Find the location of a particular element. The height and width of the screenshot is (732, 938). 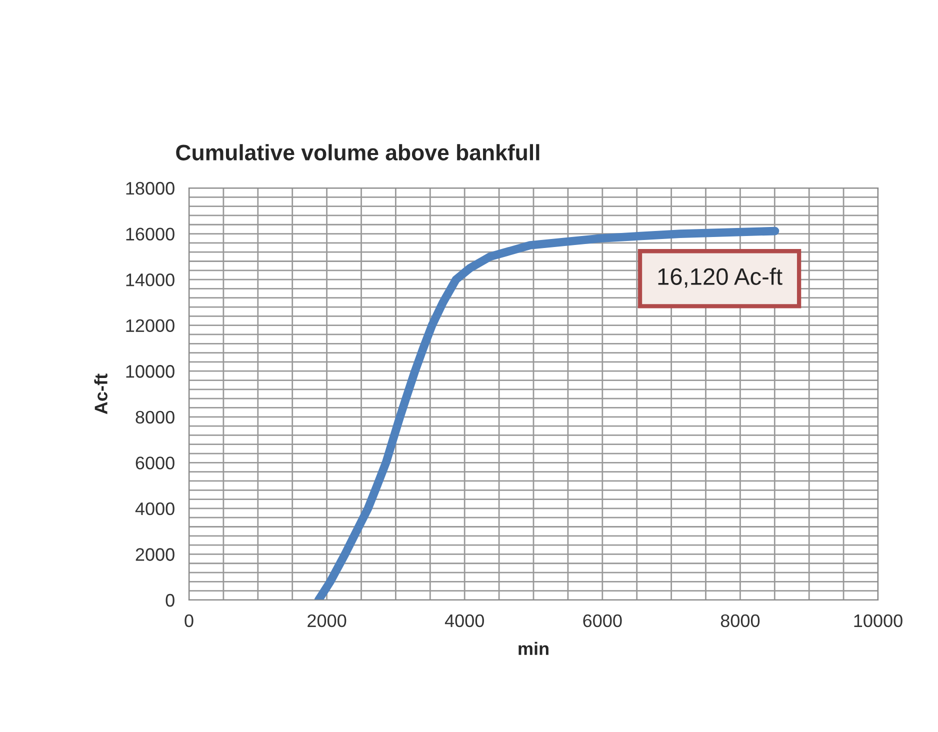

x-tick-label: 10000 is located at coordinates (878, 621).